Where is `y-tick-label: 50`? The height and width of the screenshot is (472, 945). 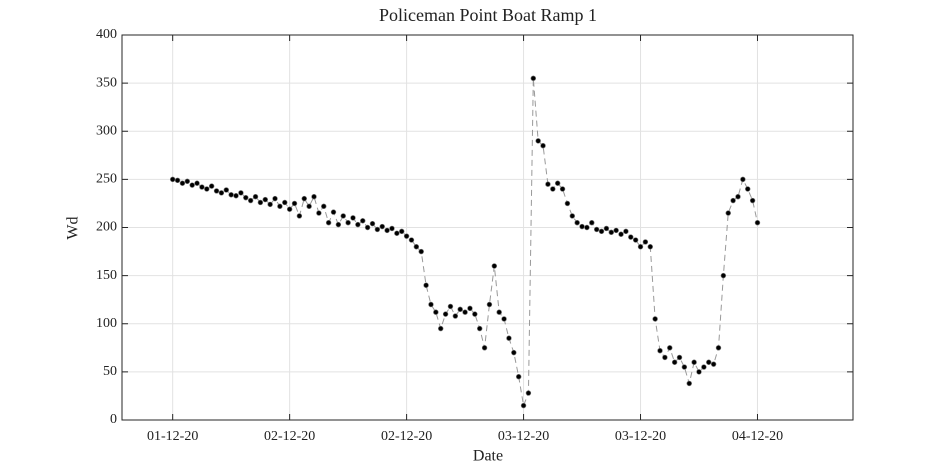
y-tick-label: 50 is located at coordinates (110, 371).